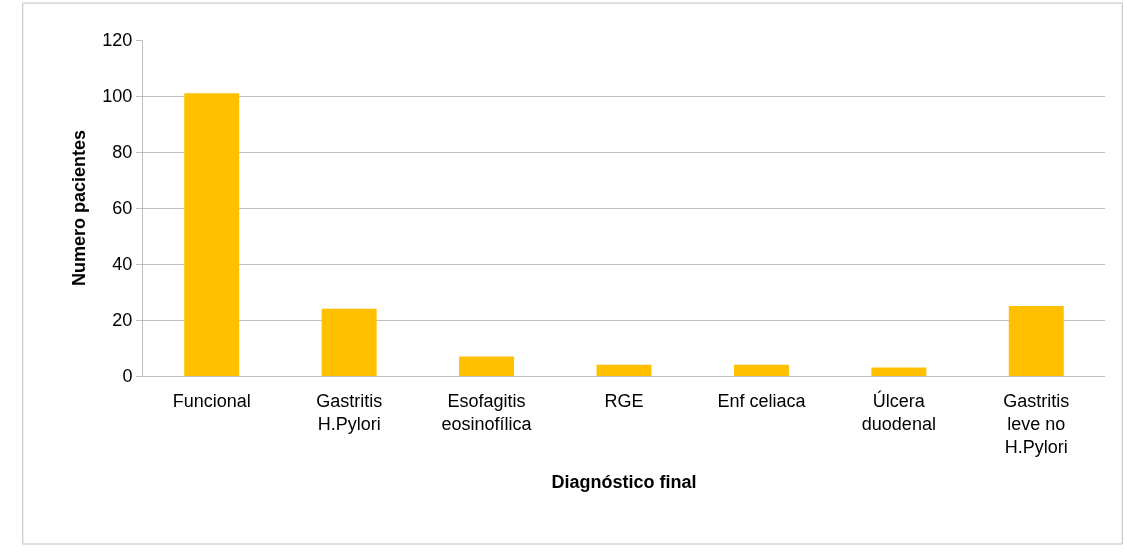 The width and height of the screenshot is (1127, 557). Describe the element at coordinates (487, 412) in the screenshot. I see `x-tick-label: Esofagitis eosinofílica` at that location.